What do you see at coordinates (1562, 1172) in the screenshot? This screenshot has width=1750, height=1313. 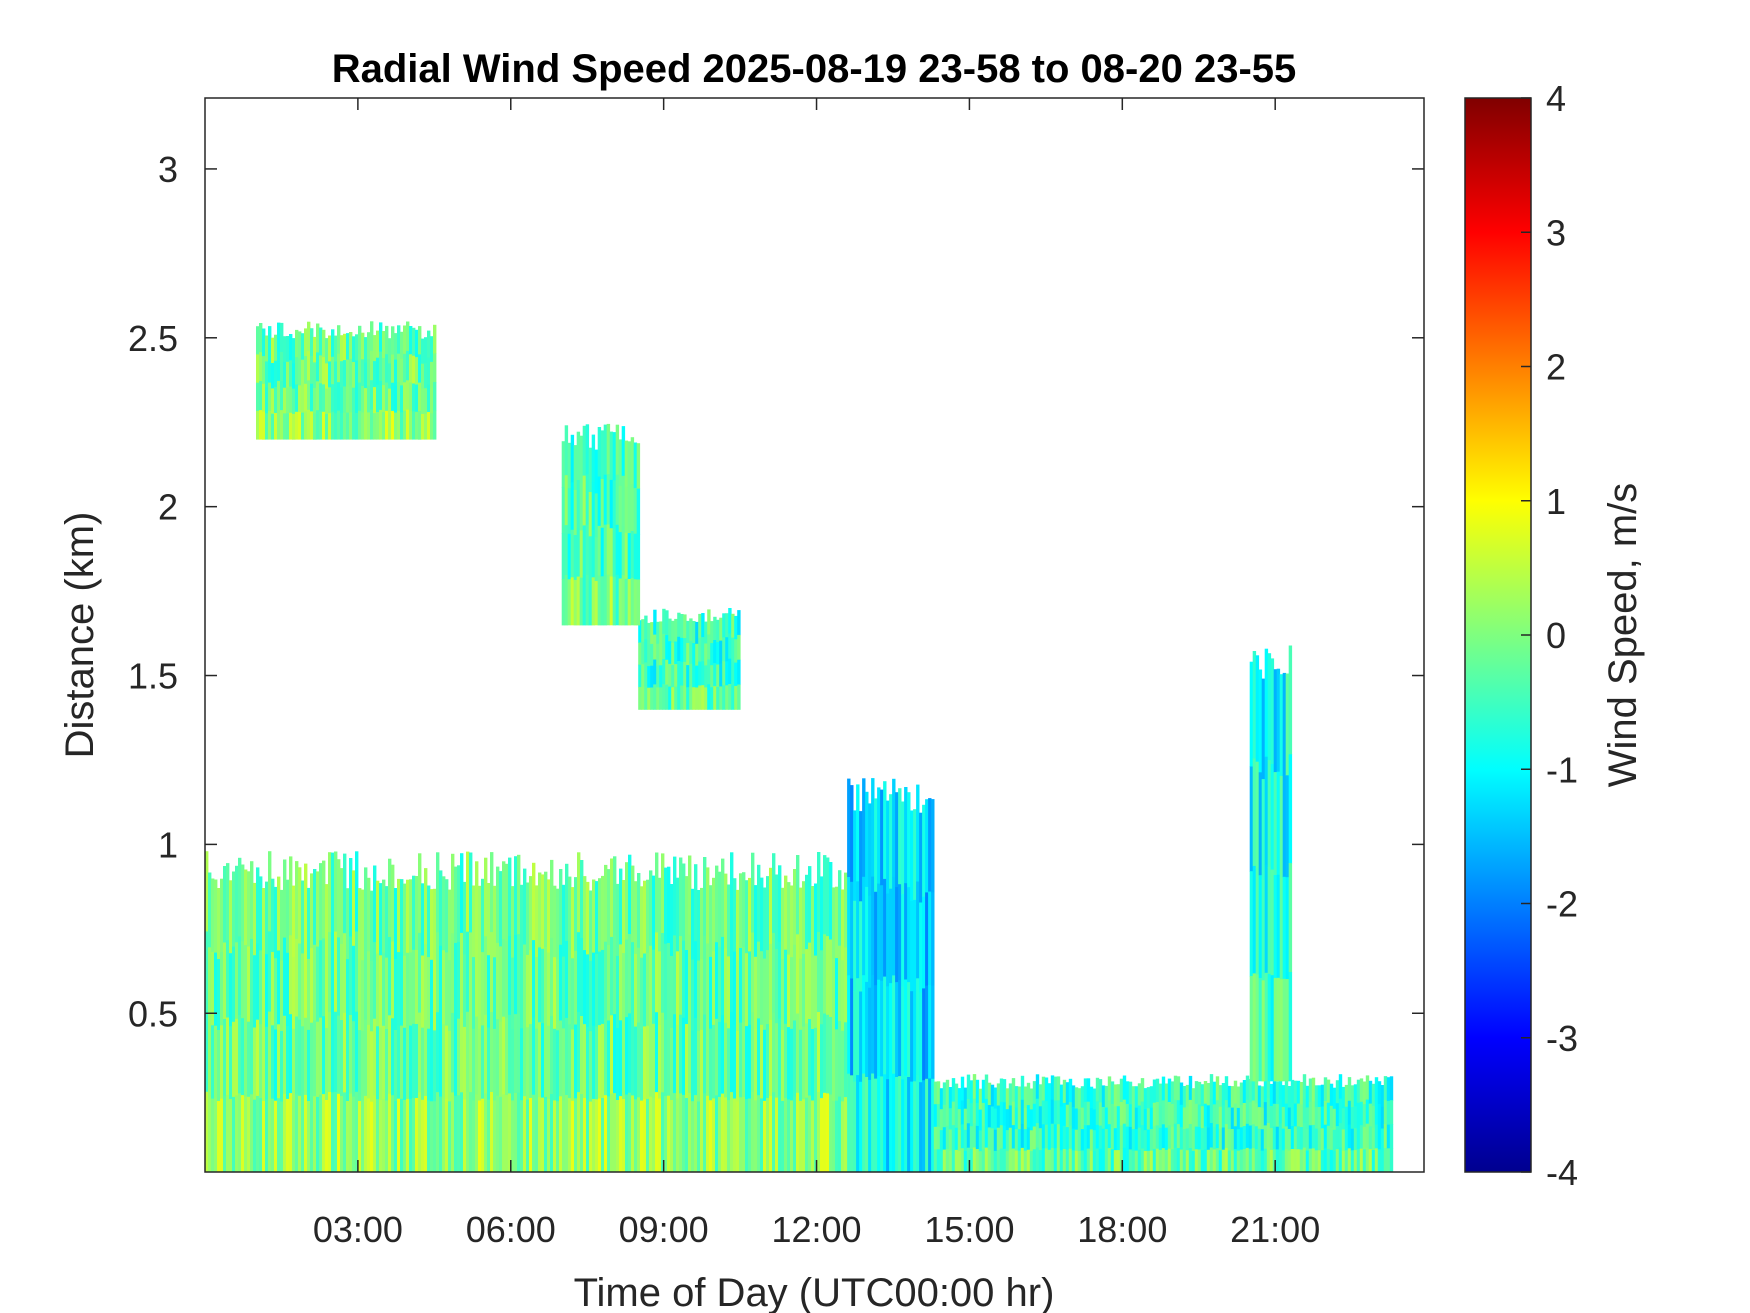 I see `colorbar-tick-label: -4` at bounding box center [1562, 1172].